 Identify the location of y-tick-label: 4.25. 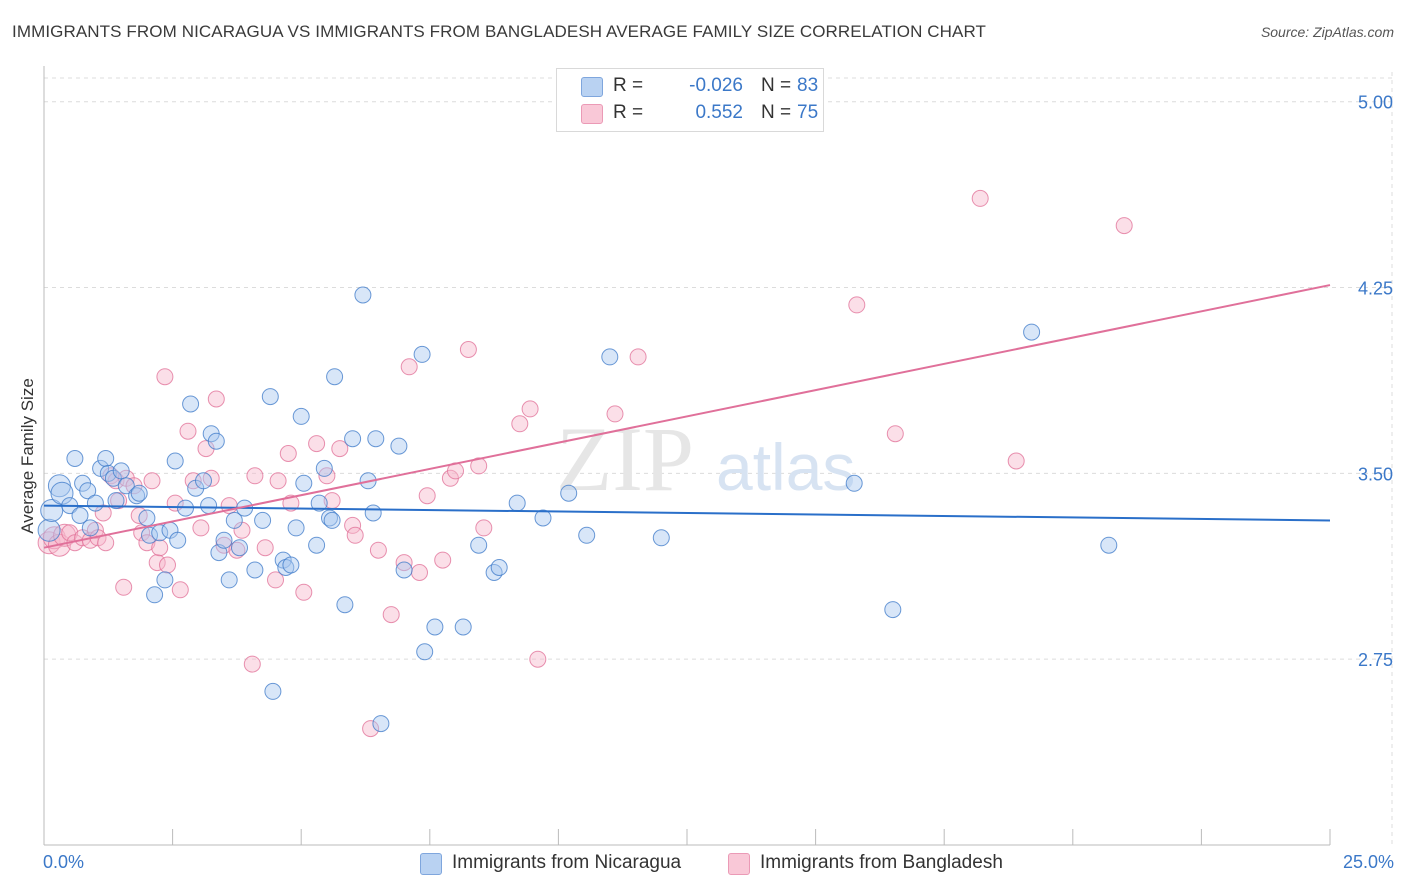
(1375, 289).